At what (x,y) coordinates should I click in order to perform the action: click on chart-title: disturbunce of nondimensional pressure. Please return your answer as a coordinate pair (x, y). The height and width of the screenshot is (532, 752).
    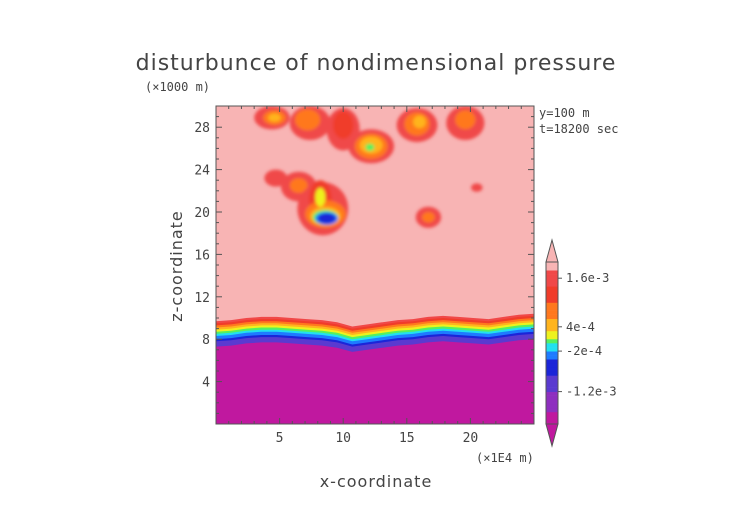
    Looking at the image, I should click on (376, 63).